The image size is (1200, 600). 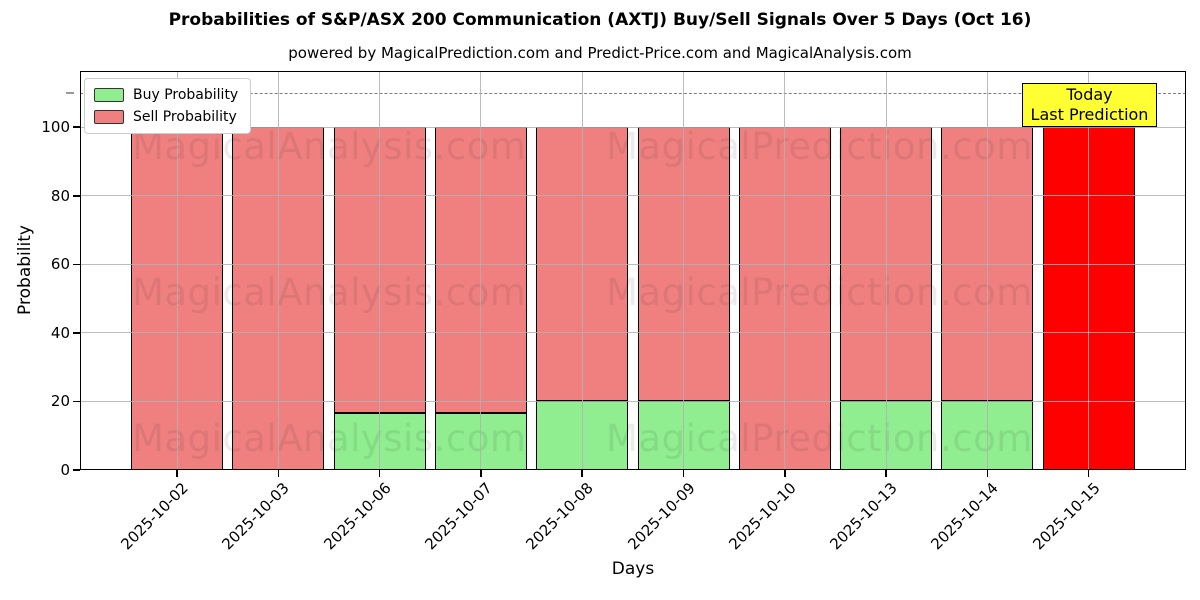 What do you see at coordinates (168, 106) in the screenshot?
I see `legend: Buy Probability Sell Probability` at bounding box center [168, 106].